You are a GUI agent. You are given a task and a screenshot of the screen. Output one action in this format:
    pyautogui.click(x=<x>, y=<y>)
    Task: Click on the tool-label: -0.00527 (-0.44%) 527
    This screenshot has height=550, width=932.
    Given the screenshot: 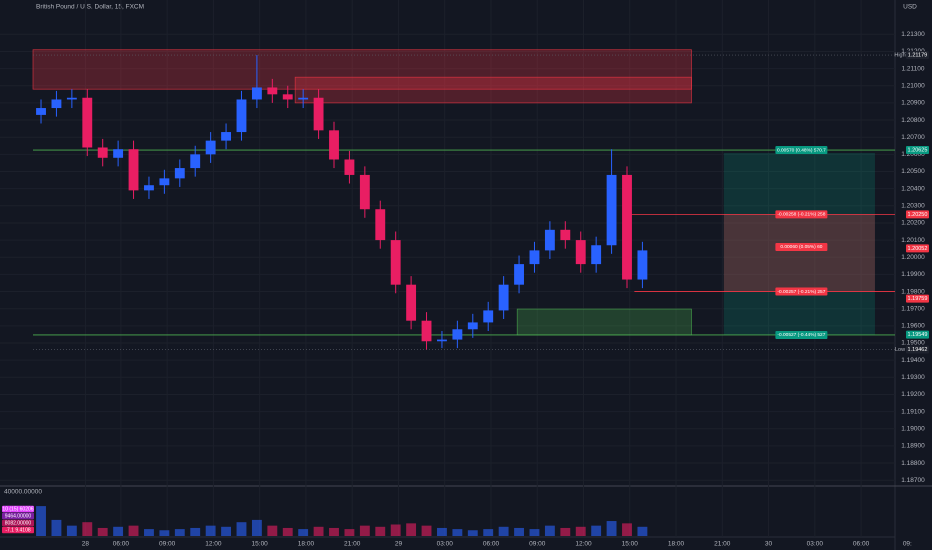 What is the action you would take?
    pyautogui.click(x=801, y=335)
    